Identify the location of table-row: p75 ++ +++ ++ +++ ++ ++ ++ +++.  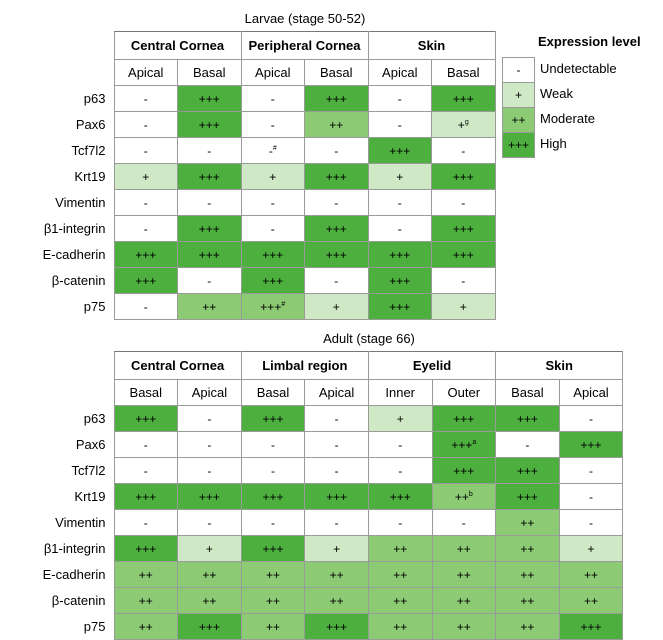
(327, 626).